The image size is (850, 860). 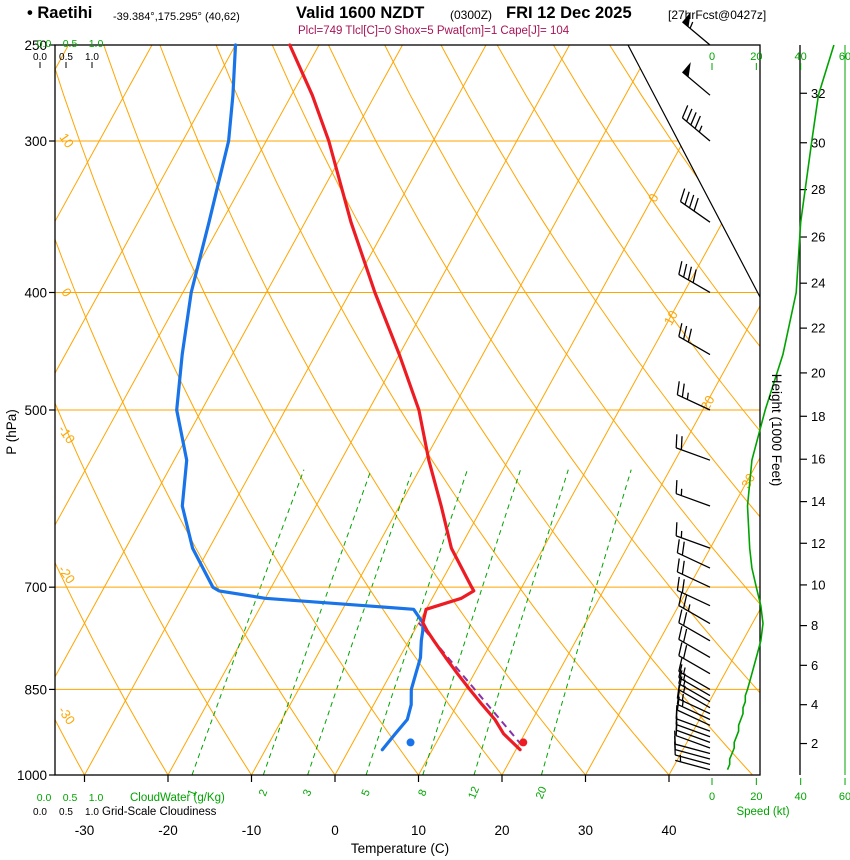 I want to click on cloudiness-tick-bottom: 1.0, so click(x=92, y=812).